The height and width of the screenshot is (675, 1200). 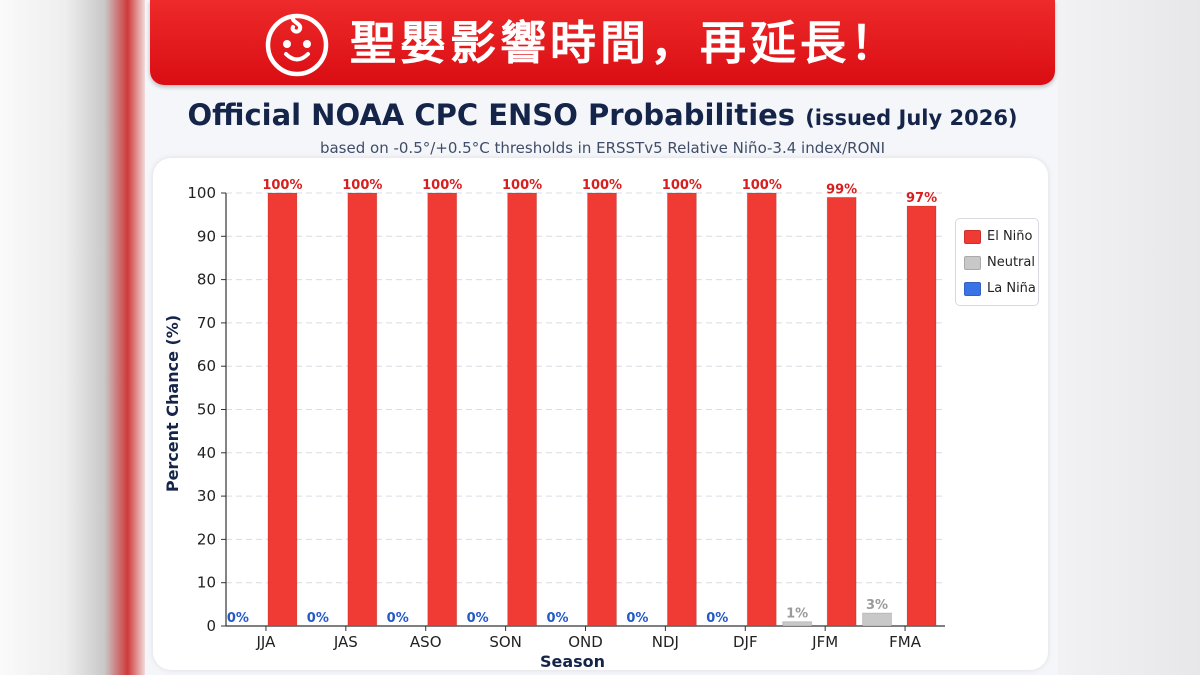 I want to click on legend-item-neutral: Neutral, so click(x=999, y=263).